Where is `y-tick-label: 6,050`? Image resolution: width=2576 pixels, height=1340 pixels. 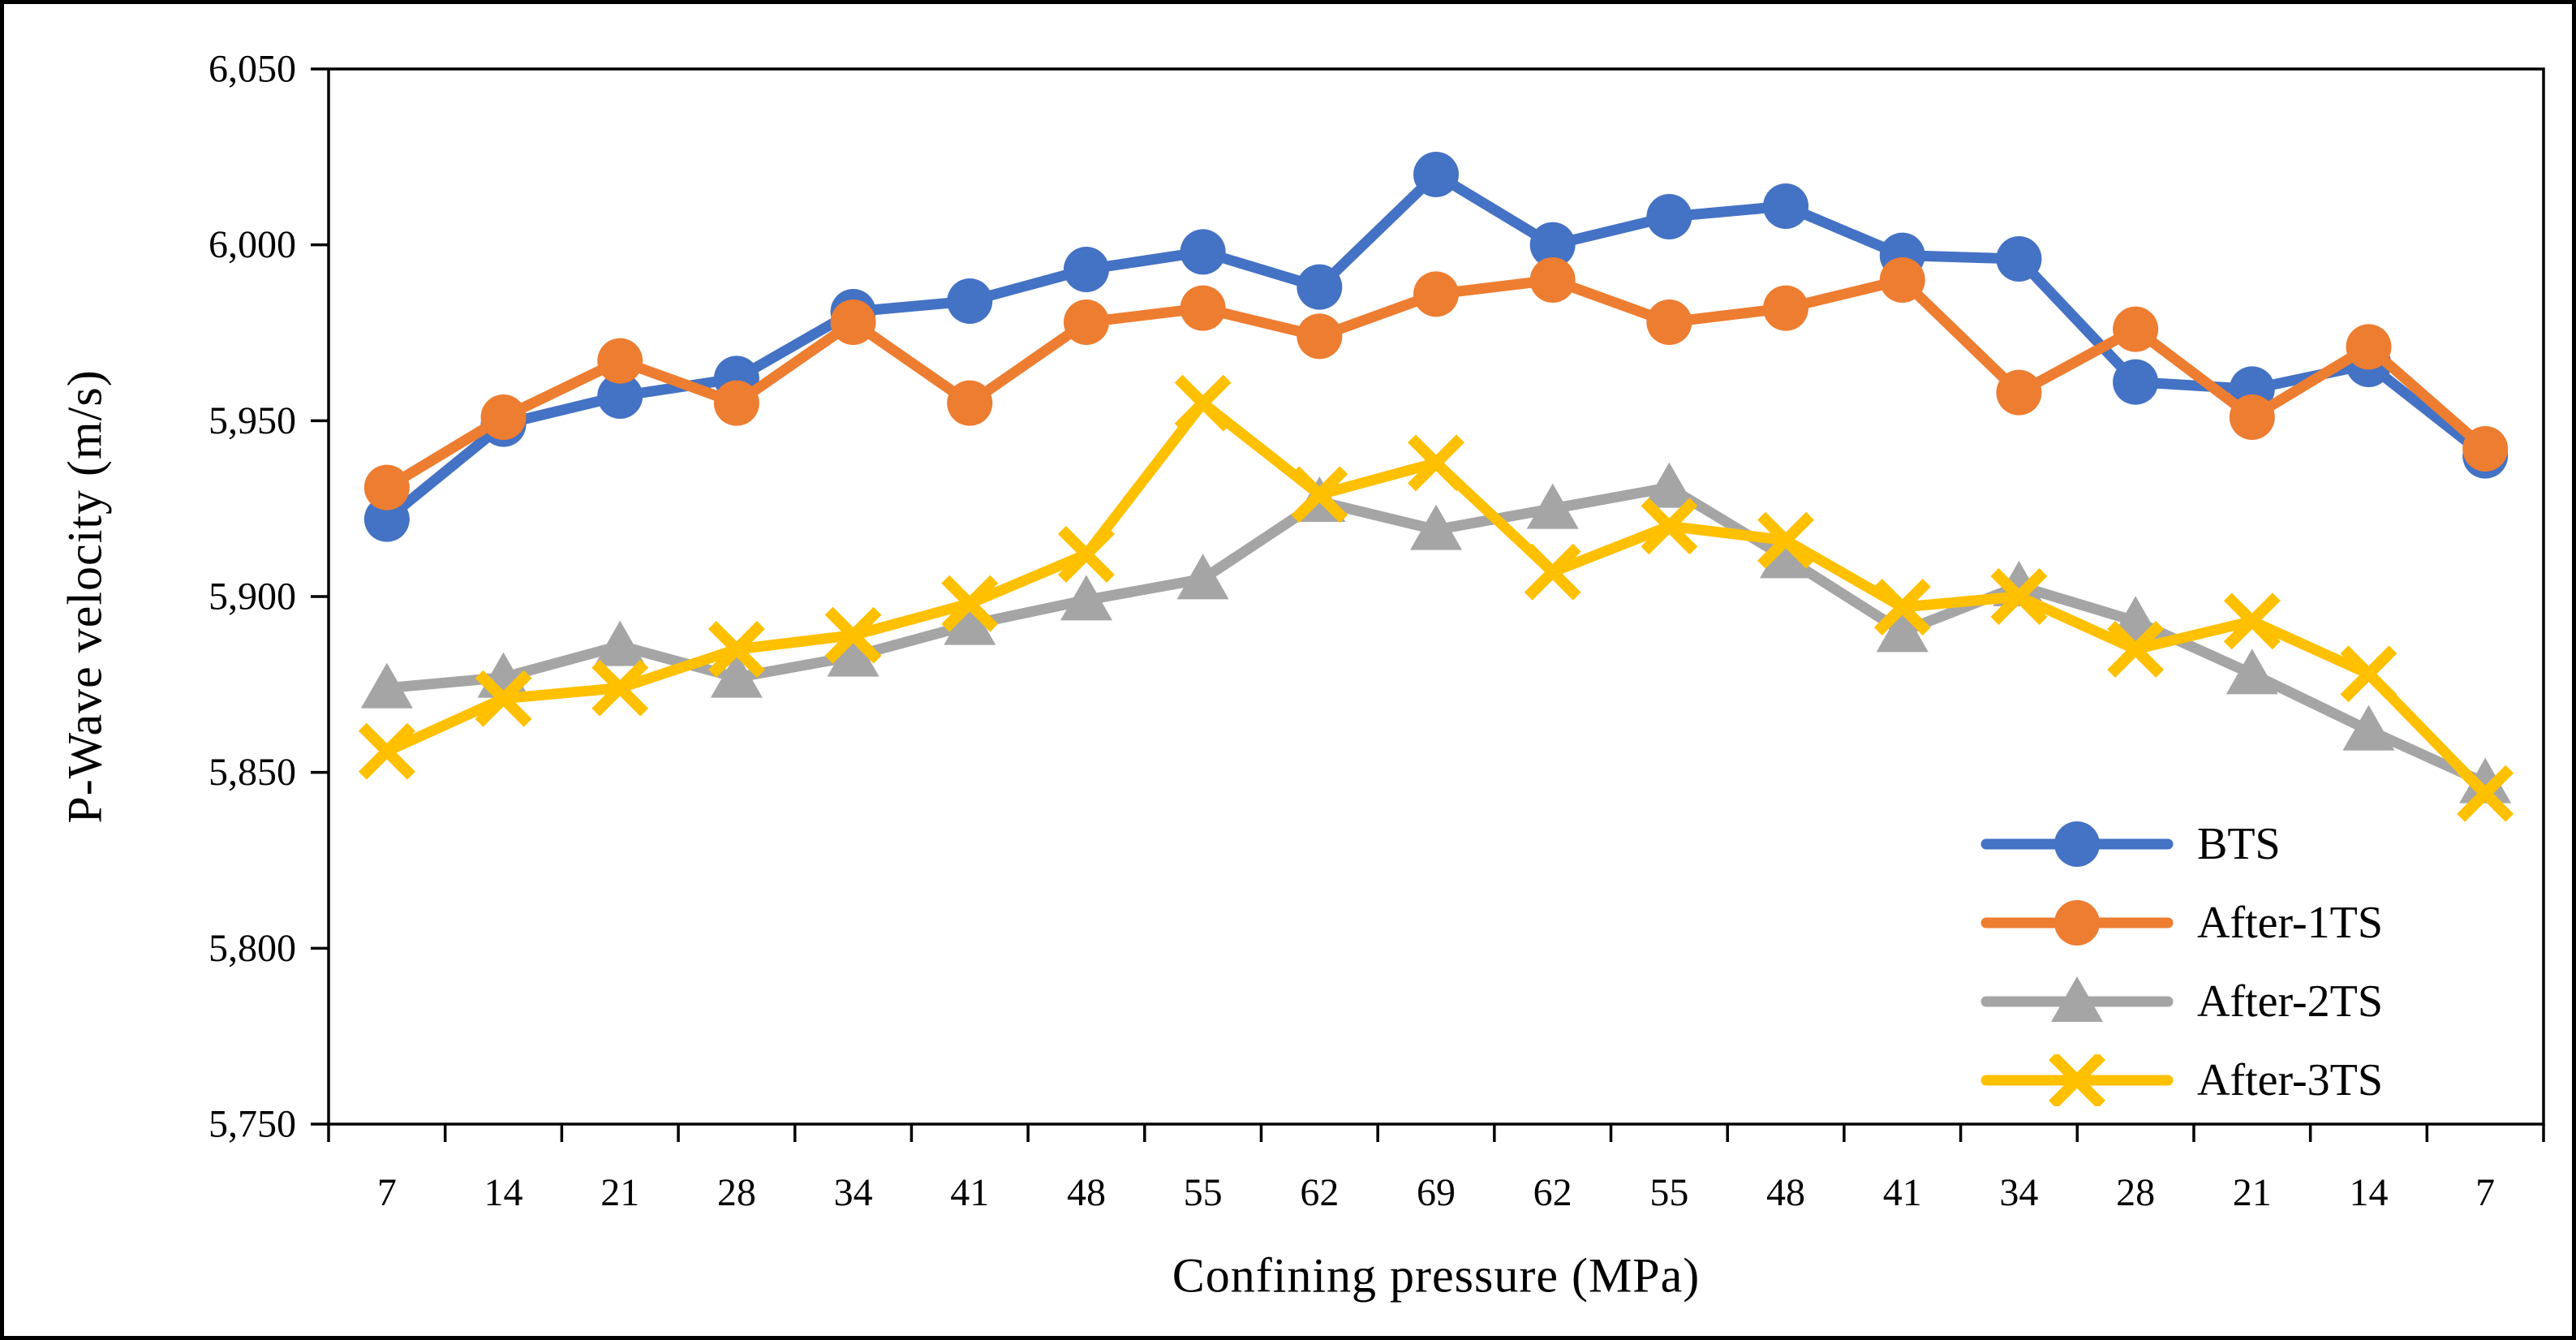 y-tick-label: 6,050 is located at coordinates (252, 69).